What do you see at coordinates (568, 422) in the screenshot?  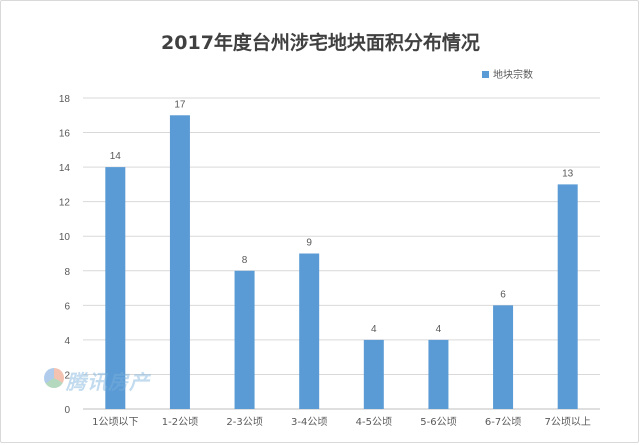 I see `x-tick-label: 7公顷以上` at bounding box center [568, 422].